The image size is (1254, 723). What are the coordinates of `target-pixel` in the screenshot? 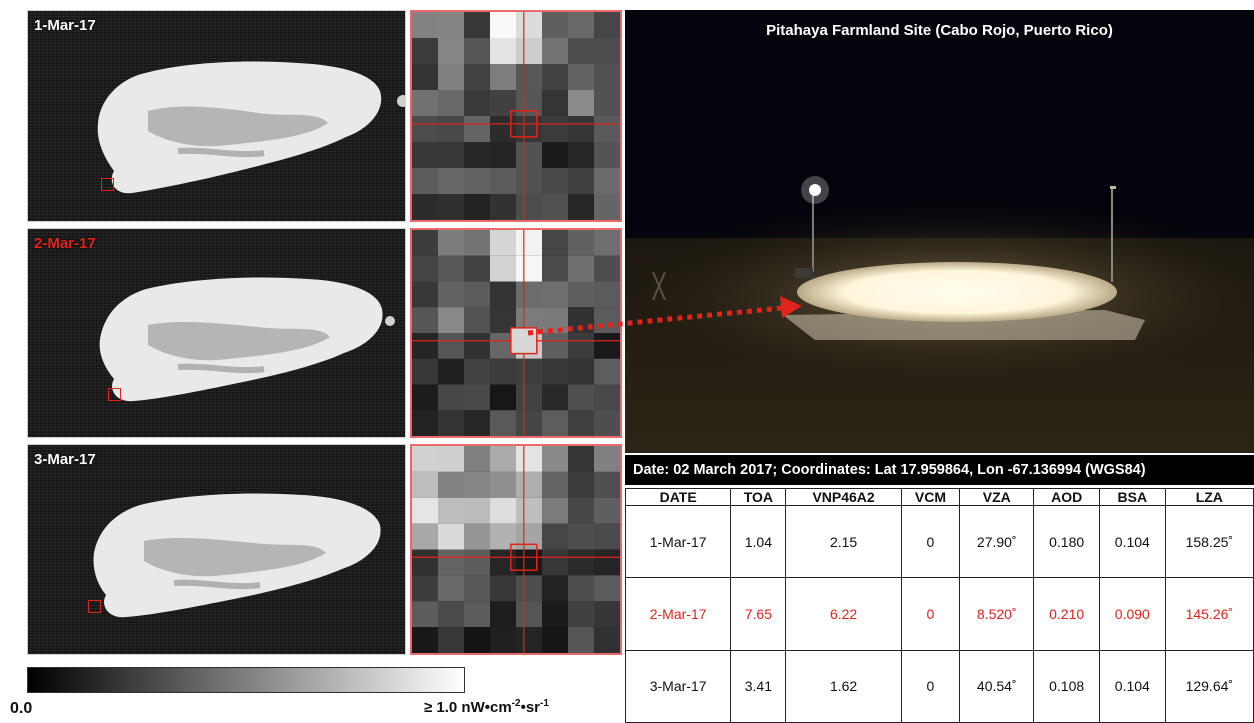 It's located at (524, 124).